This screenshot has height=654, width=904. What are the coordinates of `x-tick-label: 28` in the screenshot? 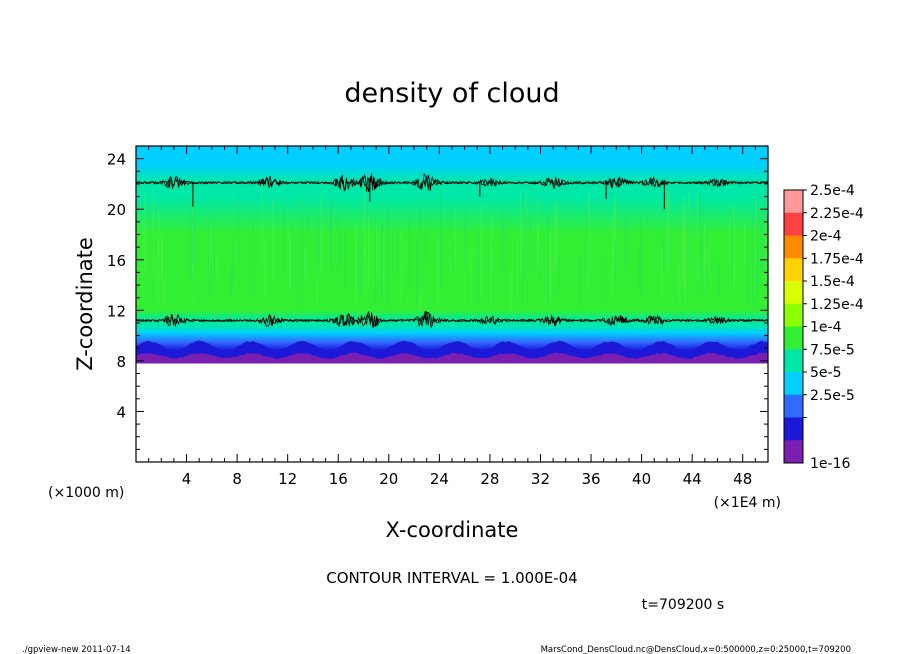 It's located at (489, 479).